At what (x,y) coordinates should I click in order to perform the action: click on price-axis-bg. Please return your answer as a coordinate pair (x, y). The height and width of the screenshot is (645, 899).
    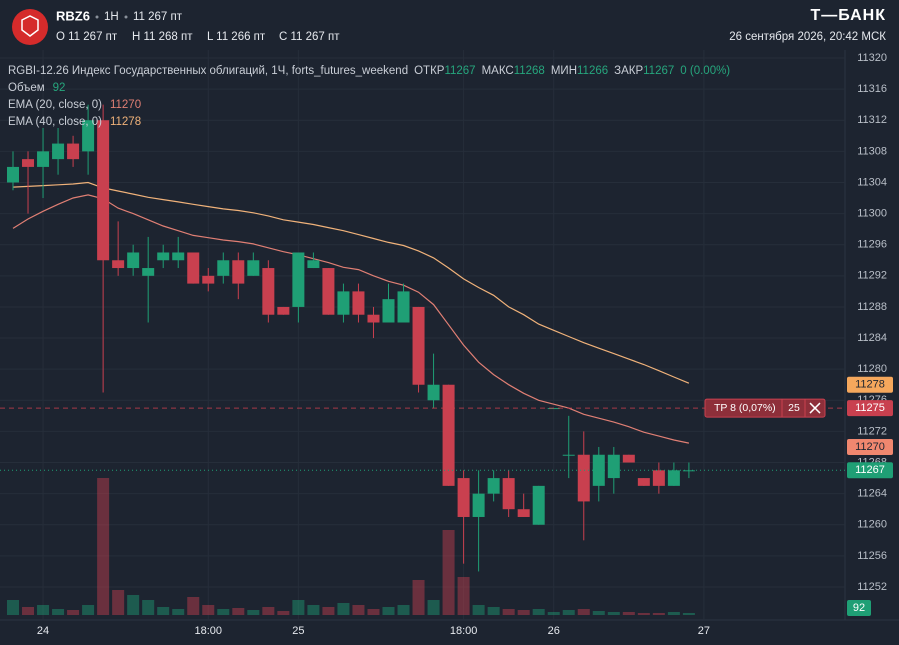
    Looking at the image, I should click on (872, 335).